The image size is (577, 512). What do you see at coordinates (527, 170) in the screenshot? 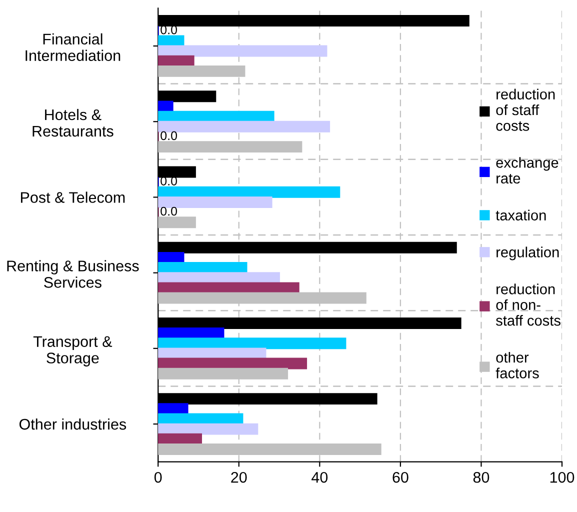
I see `legend-label: exchange rate` at bounding box center [527, 170].